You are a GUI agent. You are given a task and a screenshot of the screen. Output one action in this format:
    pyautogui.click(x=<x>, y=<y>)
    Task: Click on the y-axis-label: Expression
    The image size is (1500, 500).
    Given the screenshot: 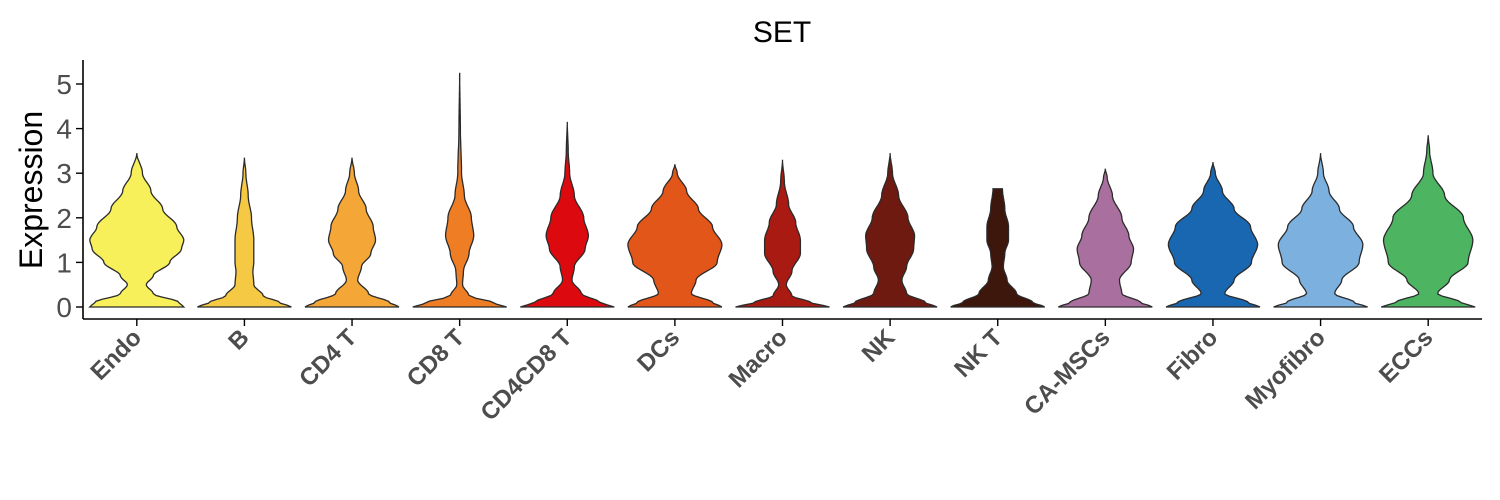 What is the action you would take?
    pyautogui.click(x=31, y=190)
    